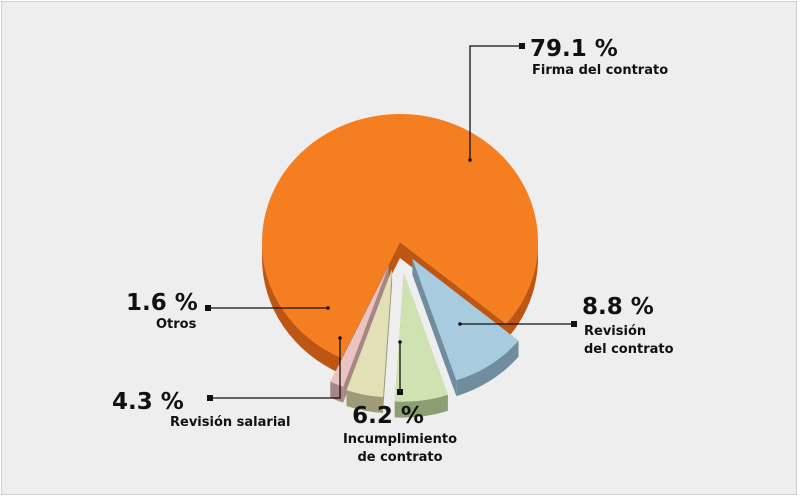 This screenshot has width=800, height=498. Describe the element at coordinates (618, 307) in the screenshot. I see `value-label: 8.8 %` at that location.